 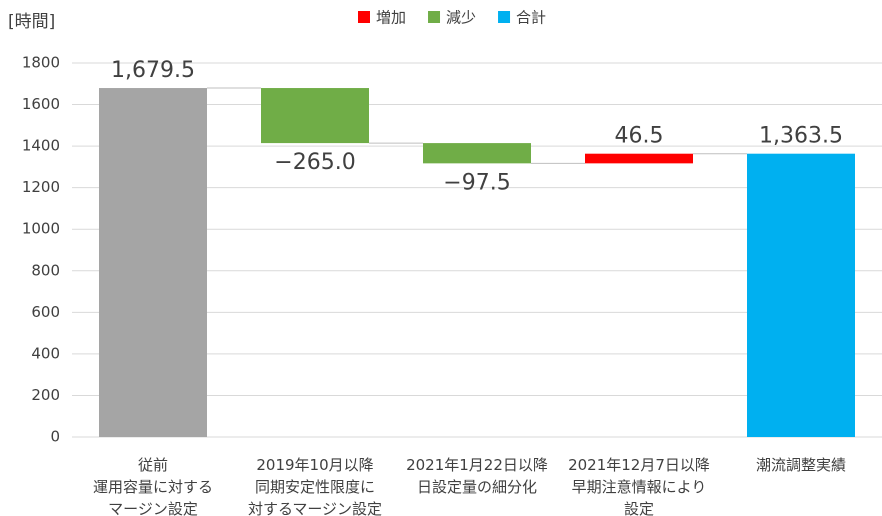 I want to click on x-tick-label: 2021年1月22日以降日設定量の細分化, so click(x=477, y=476).